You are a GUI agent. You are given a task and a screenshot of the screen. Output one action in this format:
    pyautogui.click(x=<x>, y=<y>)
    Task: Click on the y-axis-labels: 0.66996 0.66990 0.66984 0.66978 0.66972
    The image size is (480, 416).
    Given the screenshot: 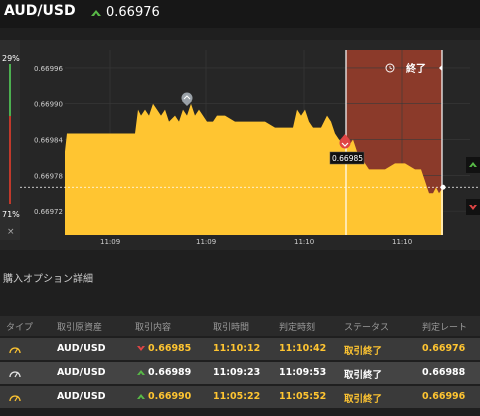 What is the action you would take?
    pyautogui.click(x=48, y=140)
    